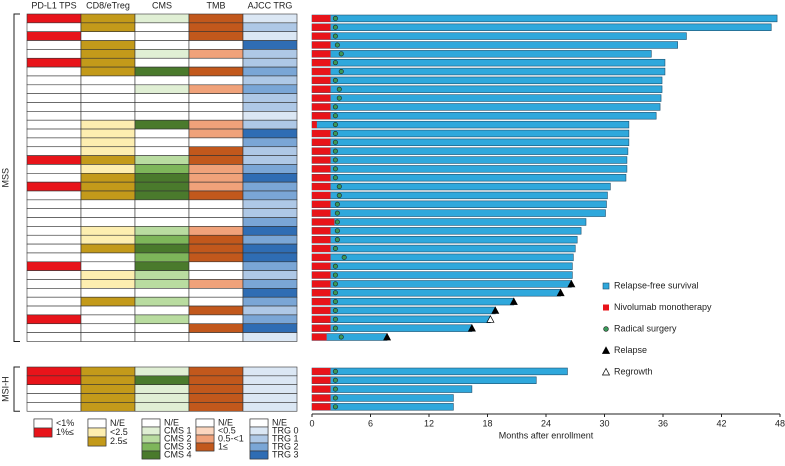  What do you see at coordinates (178, 454) in the screenshot?
I see `legend-label: CMS 4` at bounding box center [178, 454].